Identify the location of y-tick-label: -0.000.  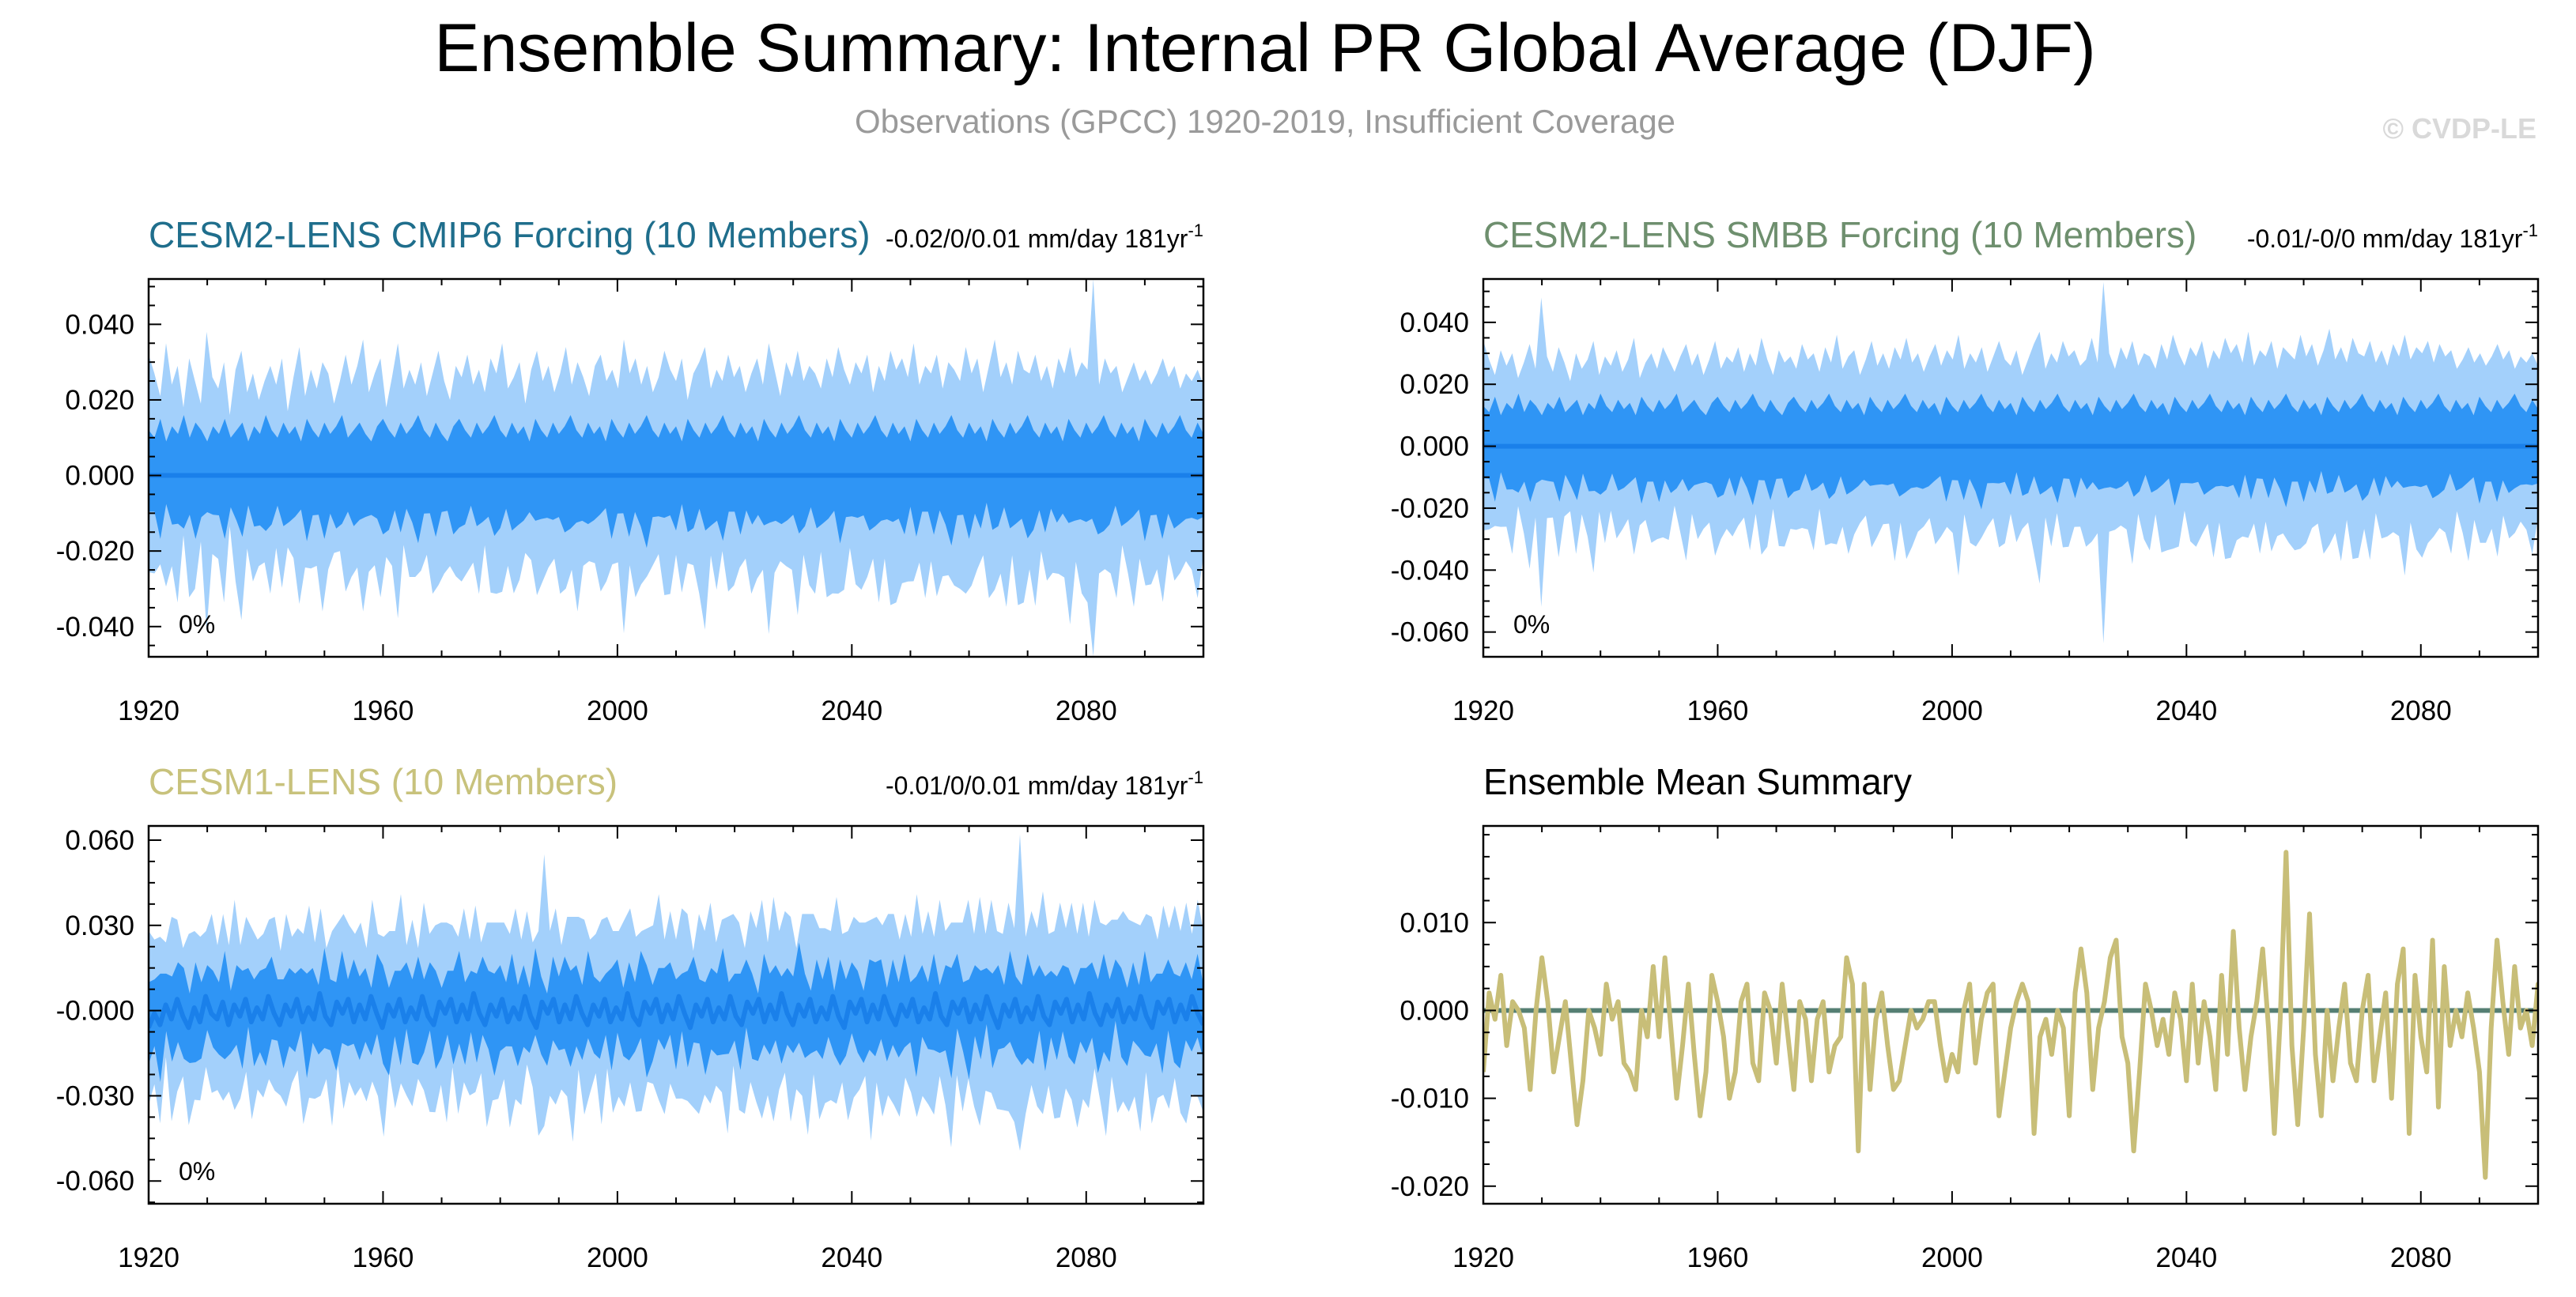
(95, 1012).